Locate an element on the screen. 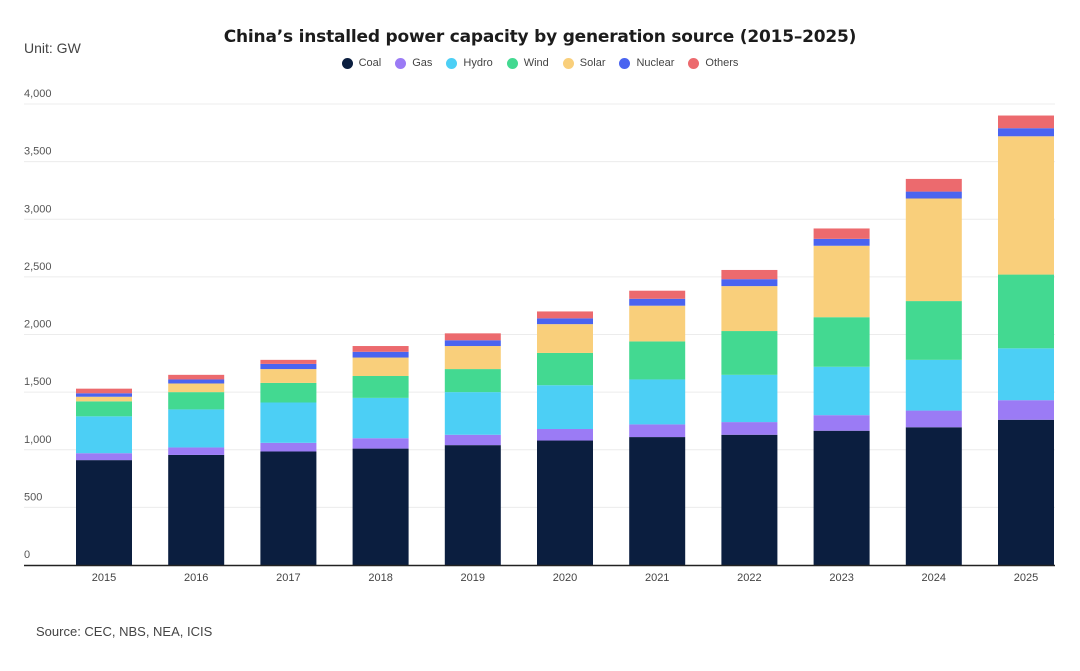  x-tick-label: 2022 is located at coordinates (749, 578).